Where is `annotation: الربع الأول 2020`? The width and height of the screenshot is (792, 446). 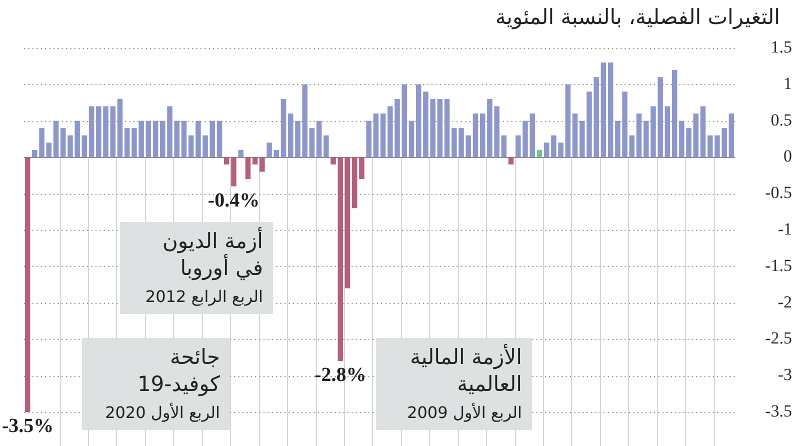 annotation: الربع الأول 2020 is located at coordinates (162, 413).